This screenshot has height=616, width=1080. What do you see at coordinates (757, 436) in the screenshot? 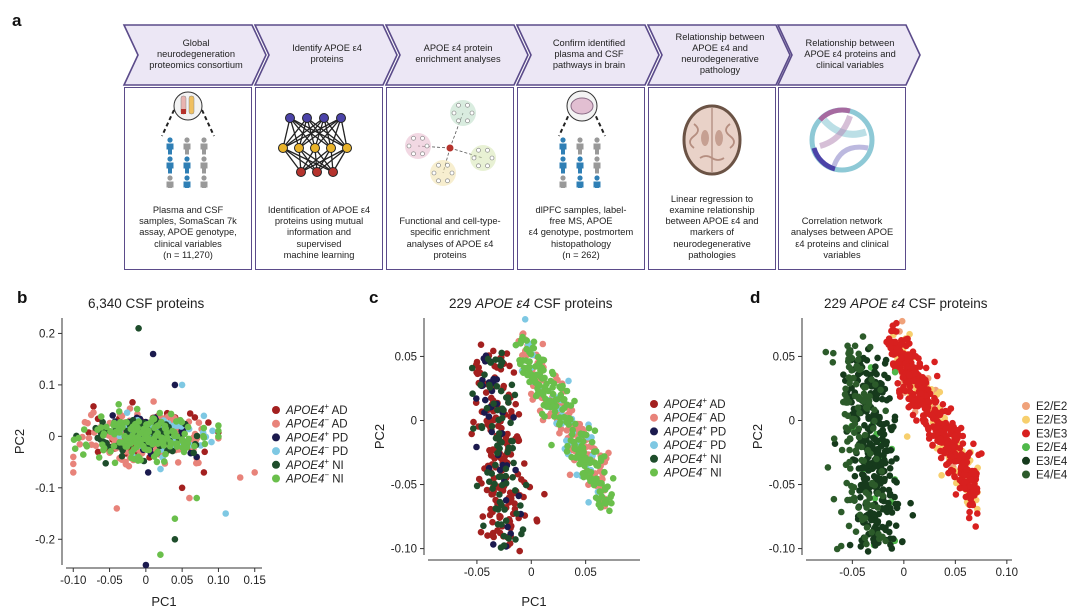
I see `y-axis-label: PC2` at bounding box center [757, 436].